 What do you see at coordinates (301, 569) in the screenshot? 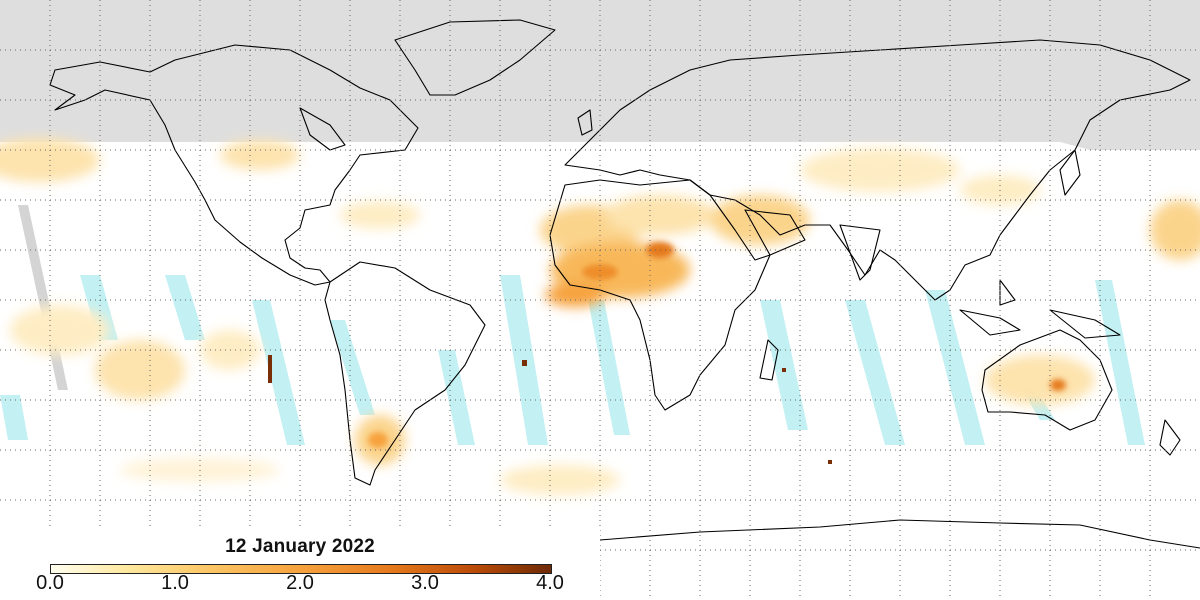
I see `colorbar` at bounding box center [301, 569].